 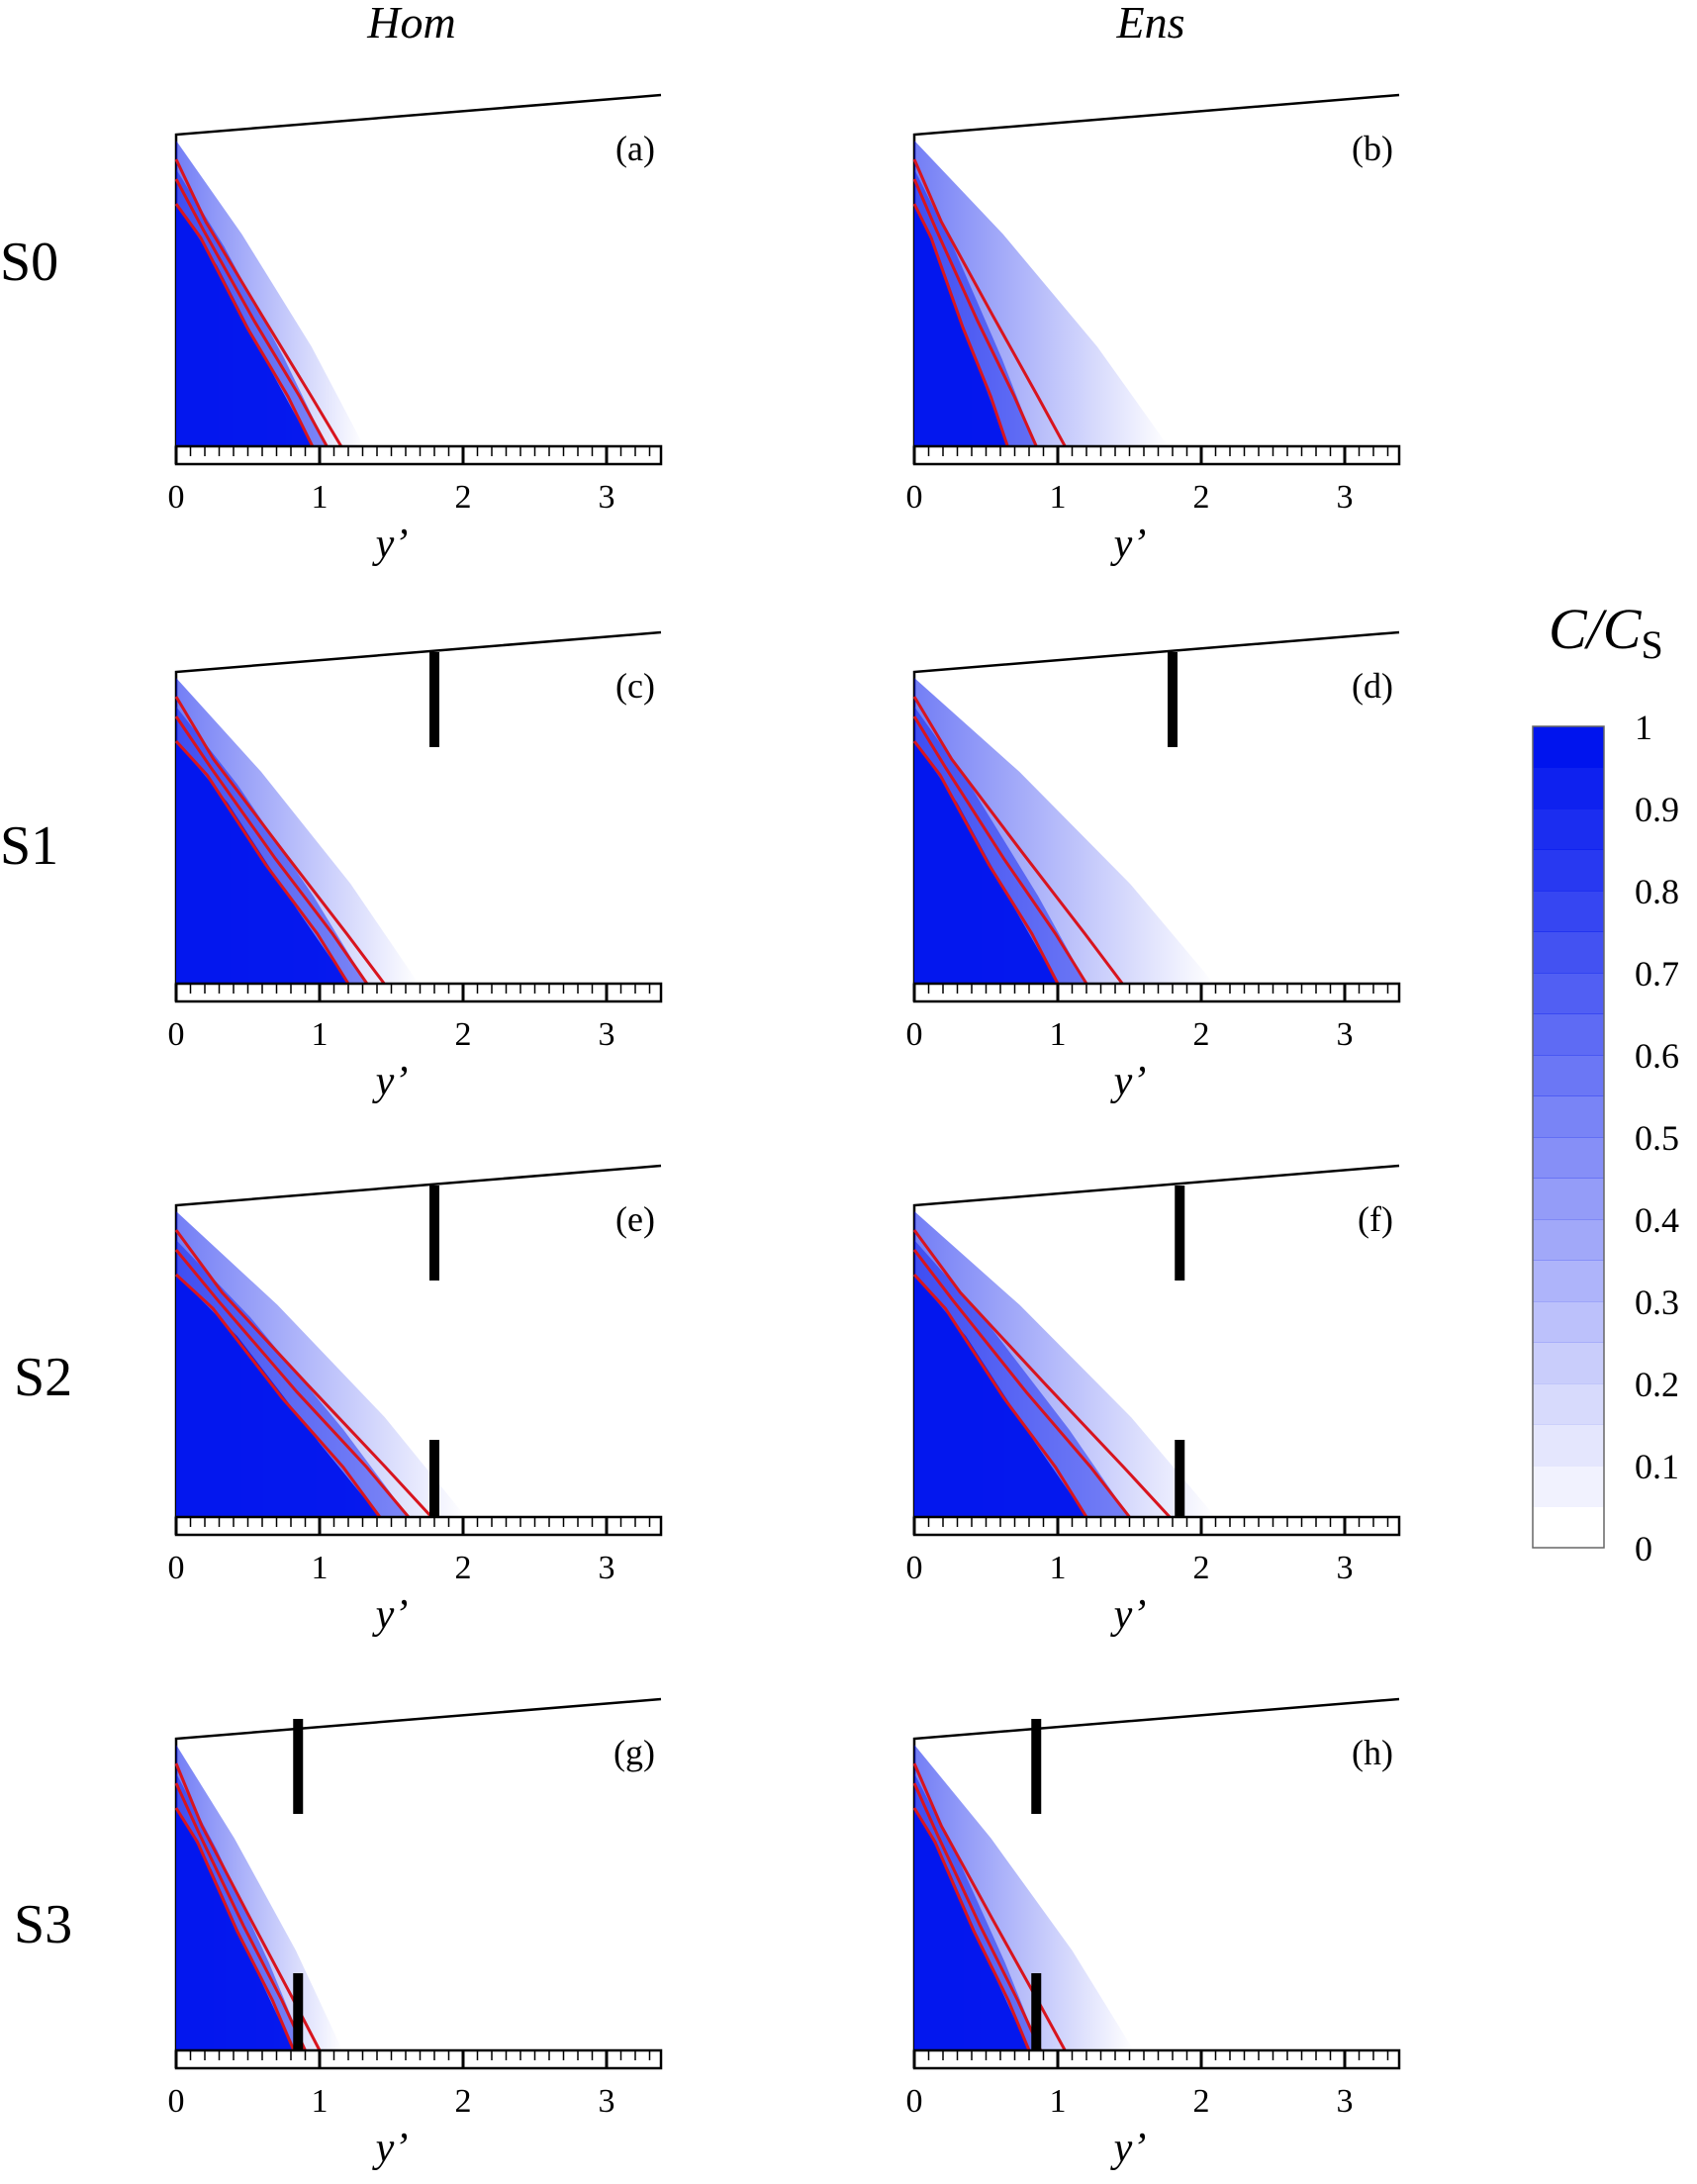 I want to click on panel-f: 0 1 2 3 y’ (f), so click(x=1153, y=1401).